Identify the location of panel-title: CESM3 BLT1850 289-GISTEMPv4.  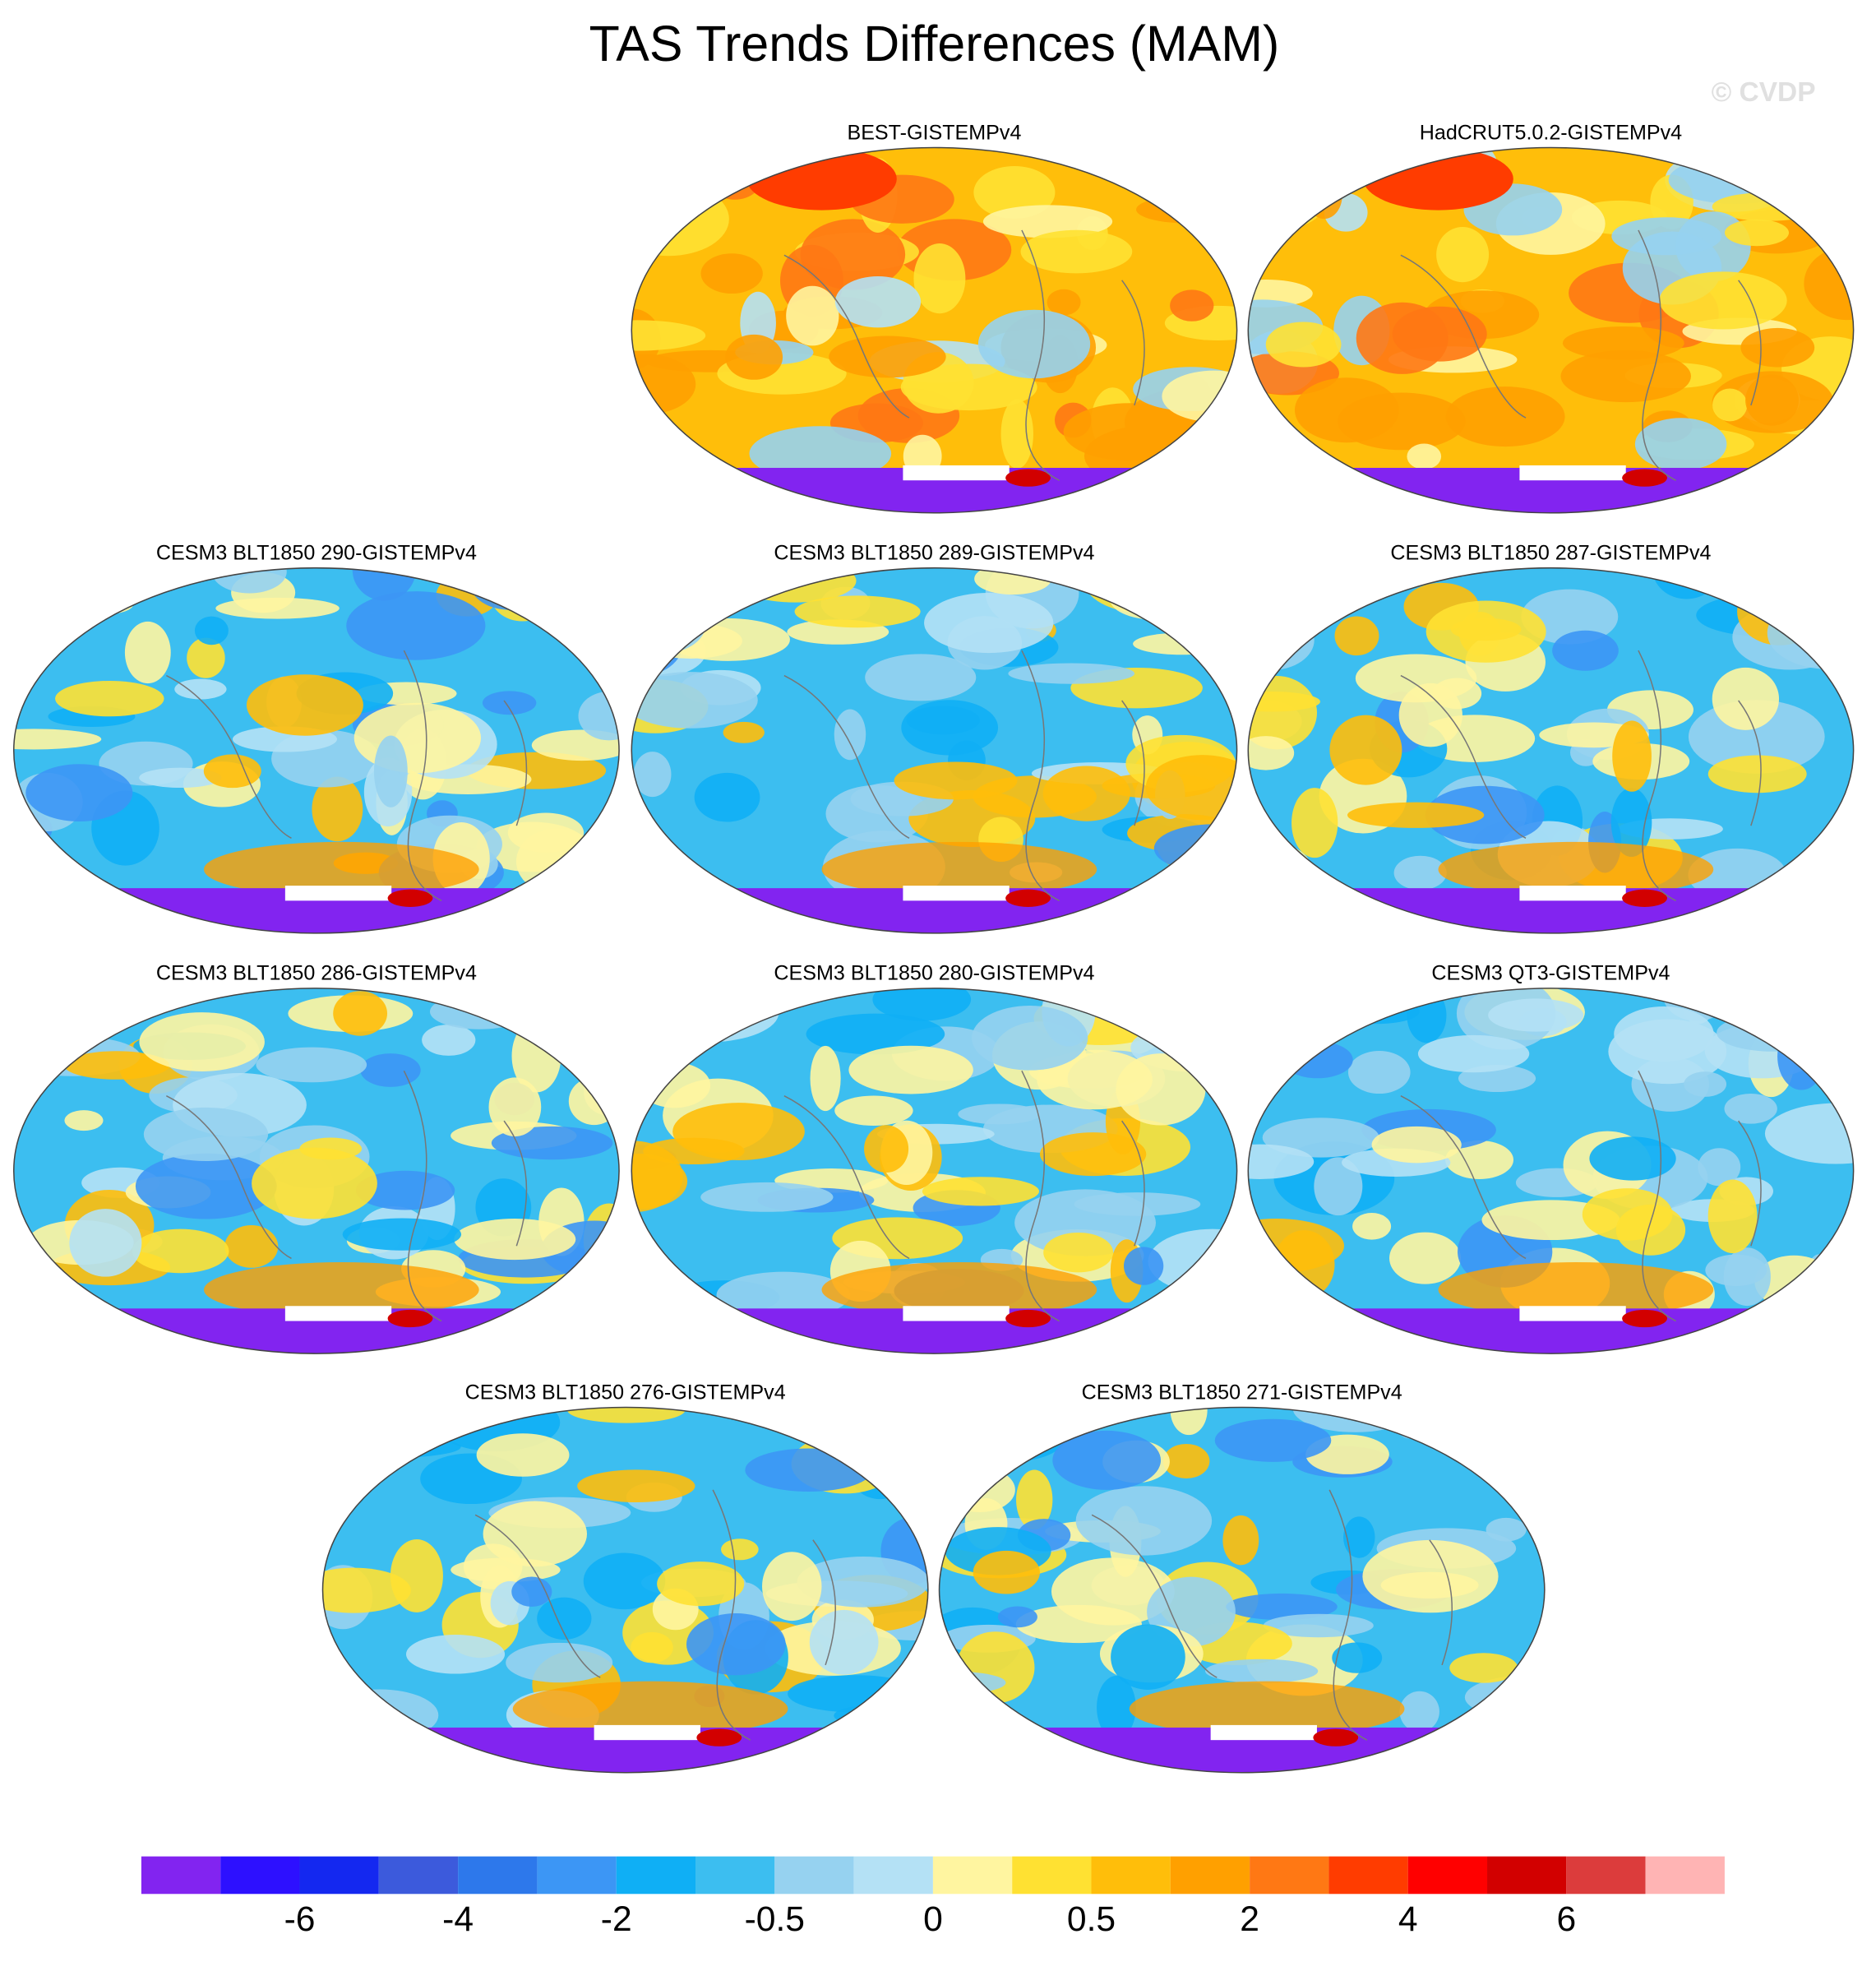
(934, 553).